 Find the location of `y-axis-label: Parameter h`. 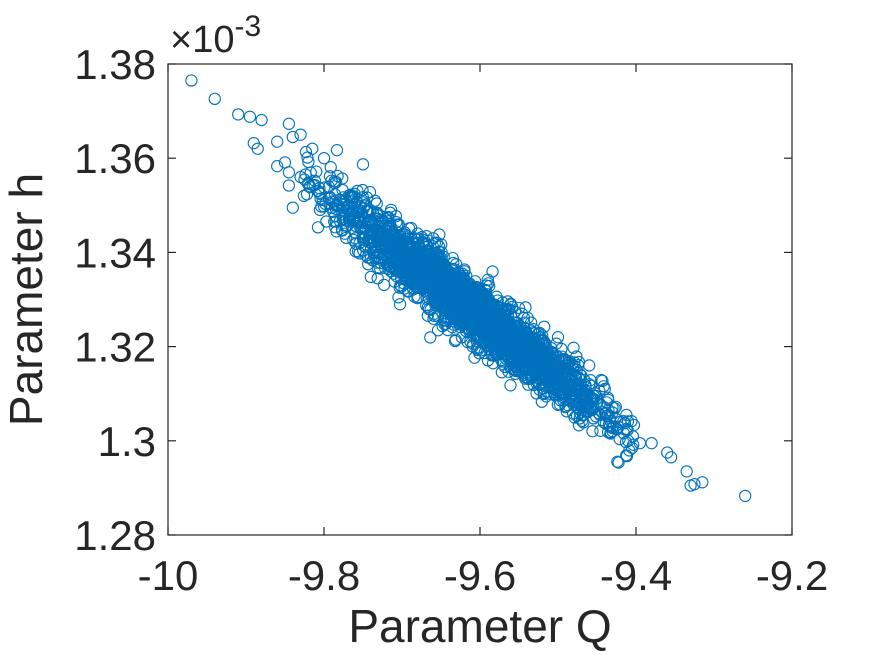

y-axis-label: Parameter h is located at coordinates (26, 299).